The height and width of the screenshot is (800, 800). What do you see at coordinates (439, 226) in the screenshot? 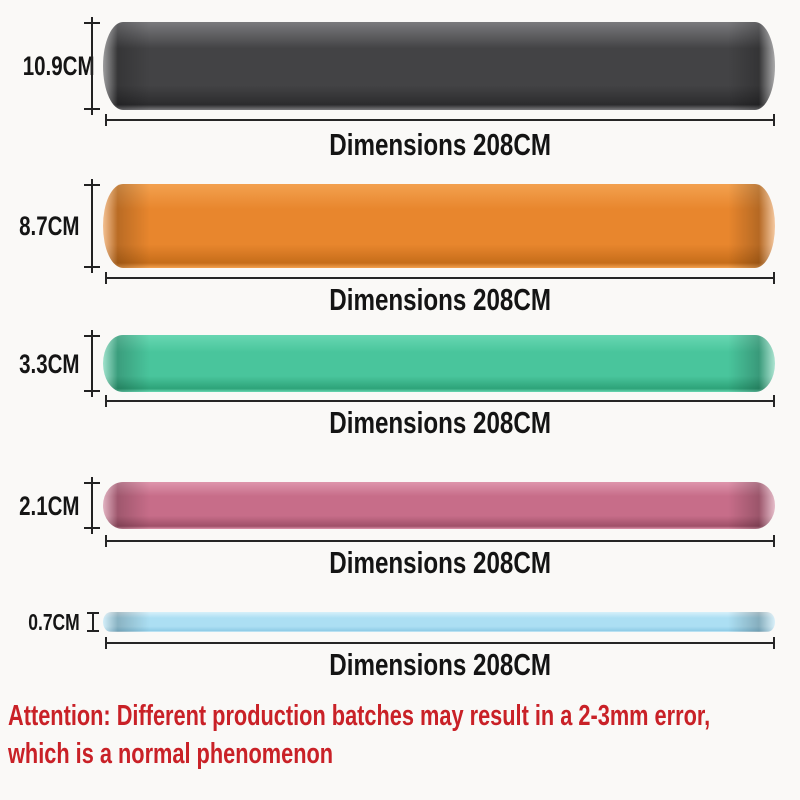
I see `resistance-band-orange` at bounding box center [439, 226].